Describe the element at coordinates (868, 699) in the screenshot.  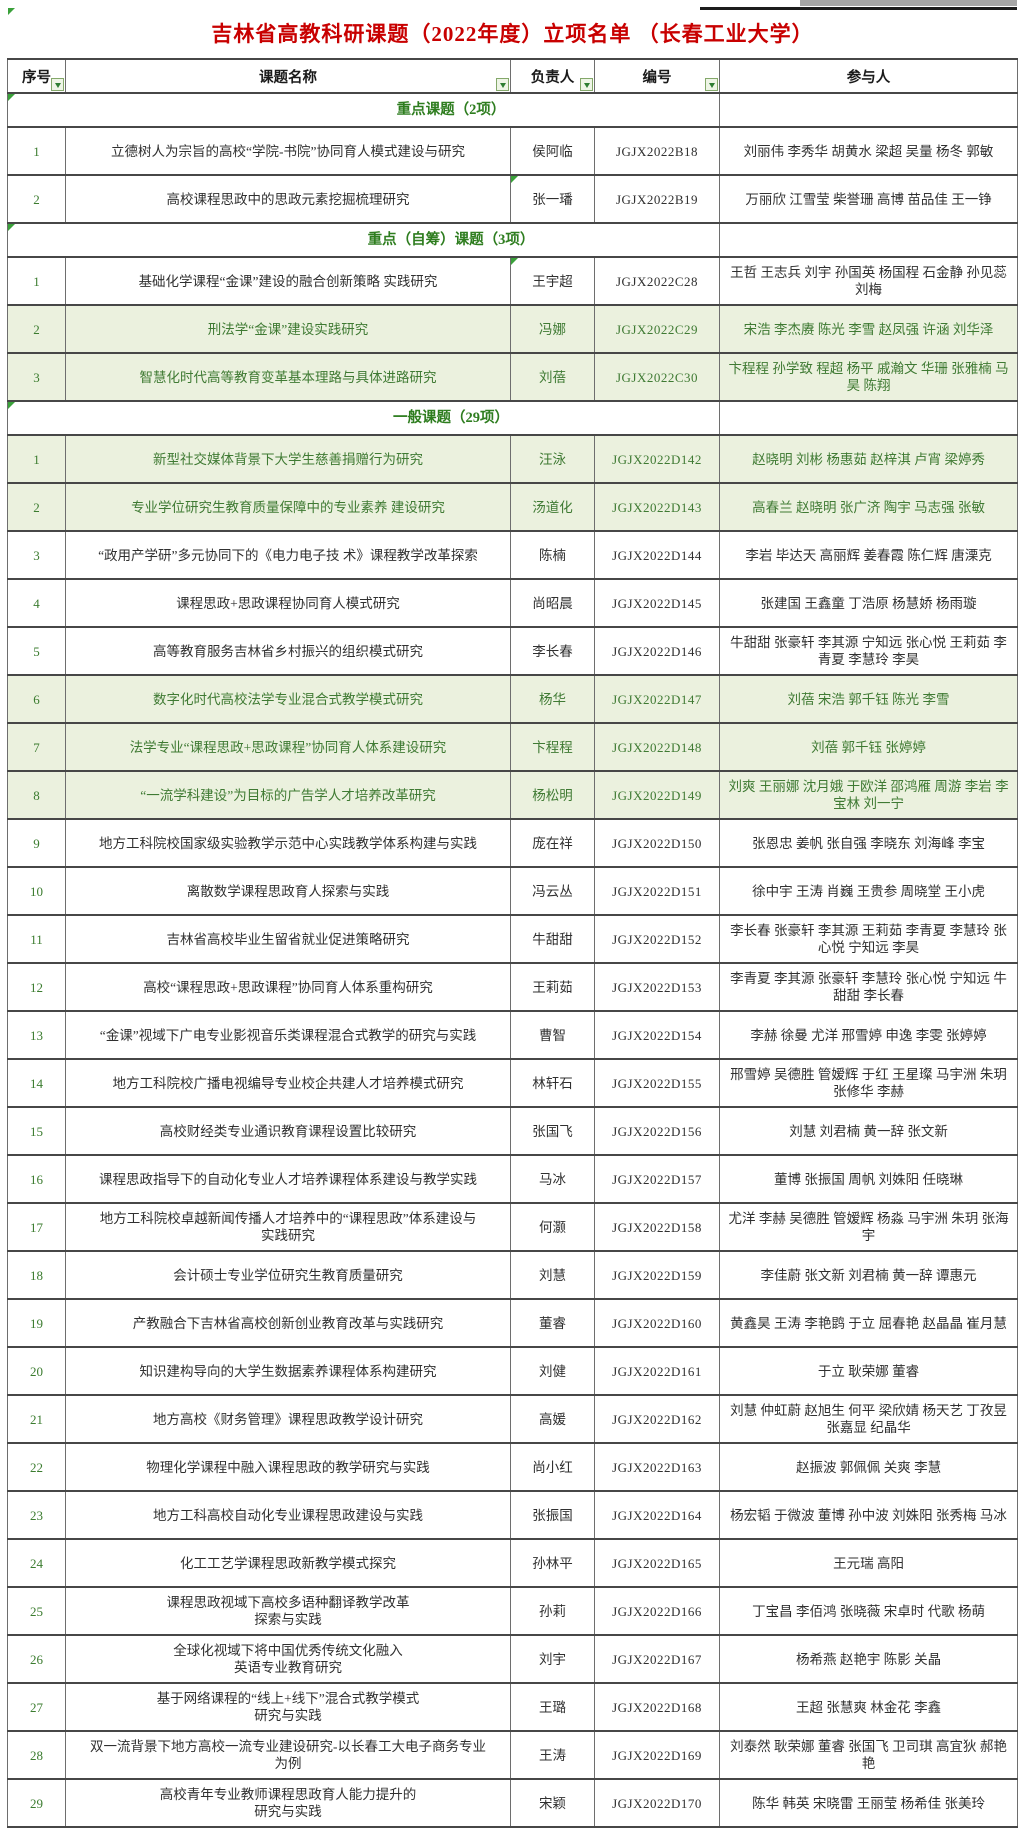
I see `participants-cell: 刘蓓 宋浩 郭千钰 陈光 李雪` at that location.